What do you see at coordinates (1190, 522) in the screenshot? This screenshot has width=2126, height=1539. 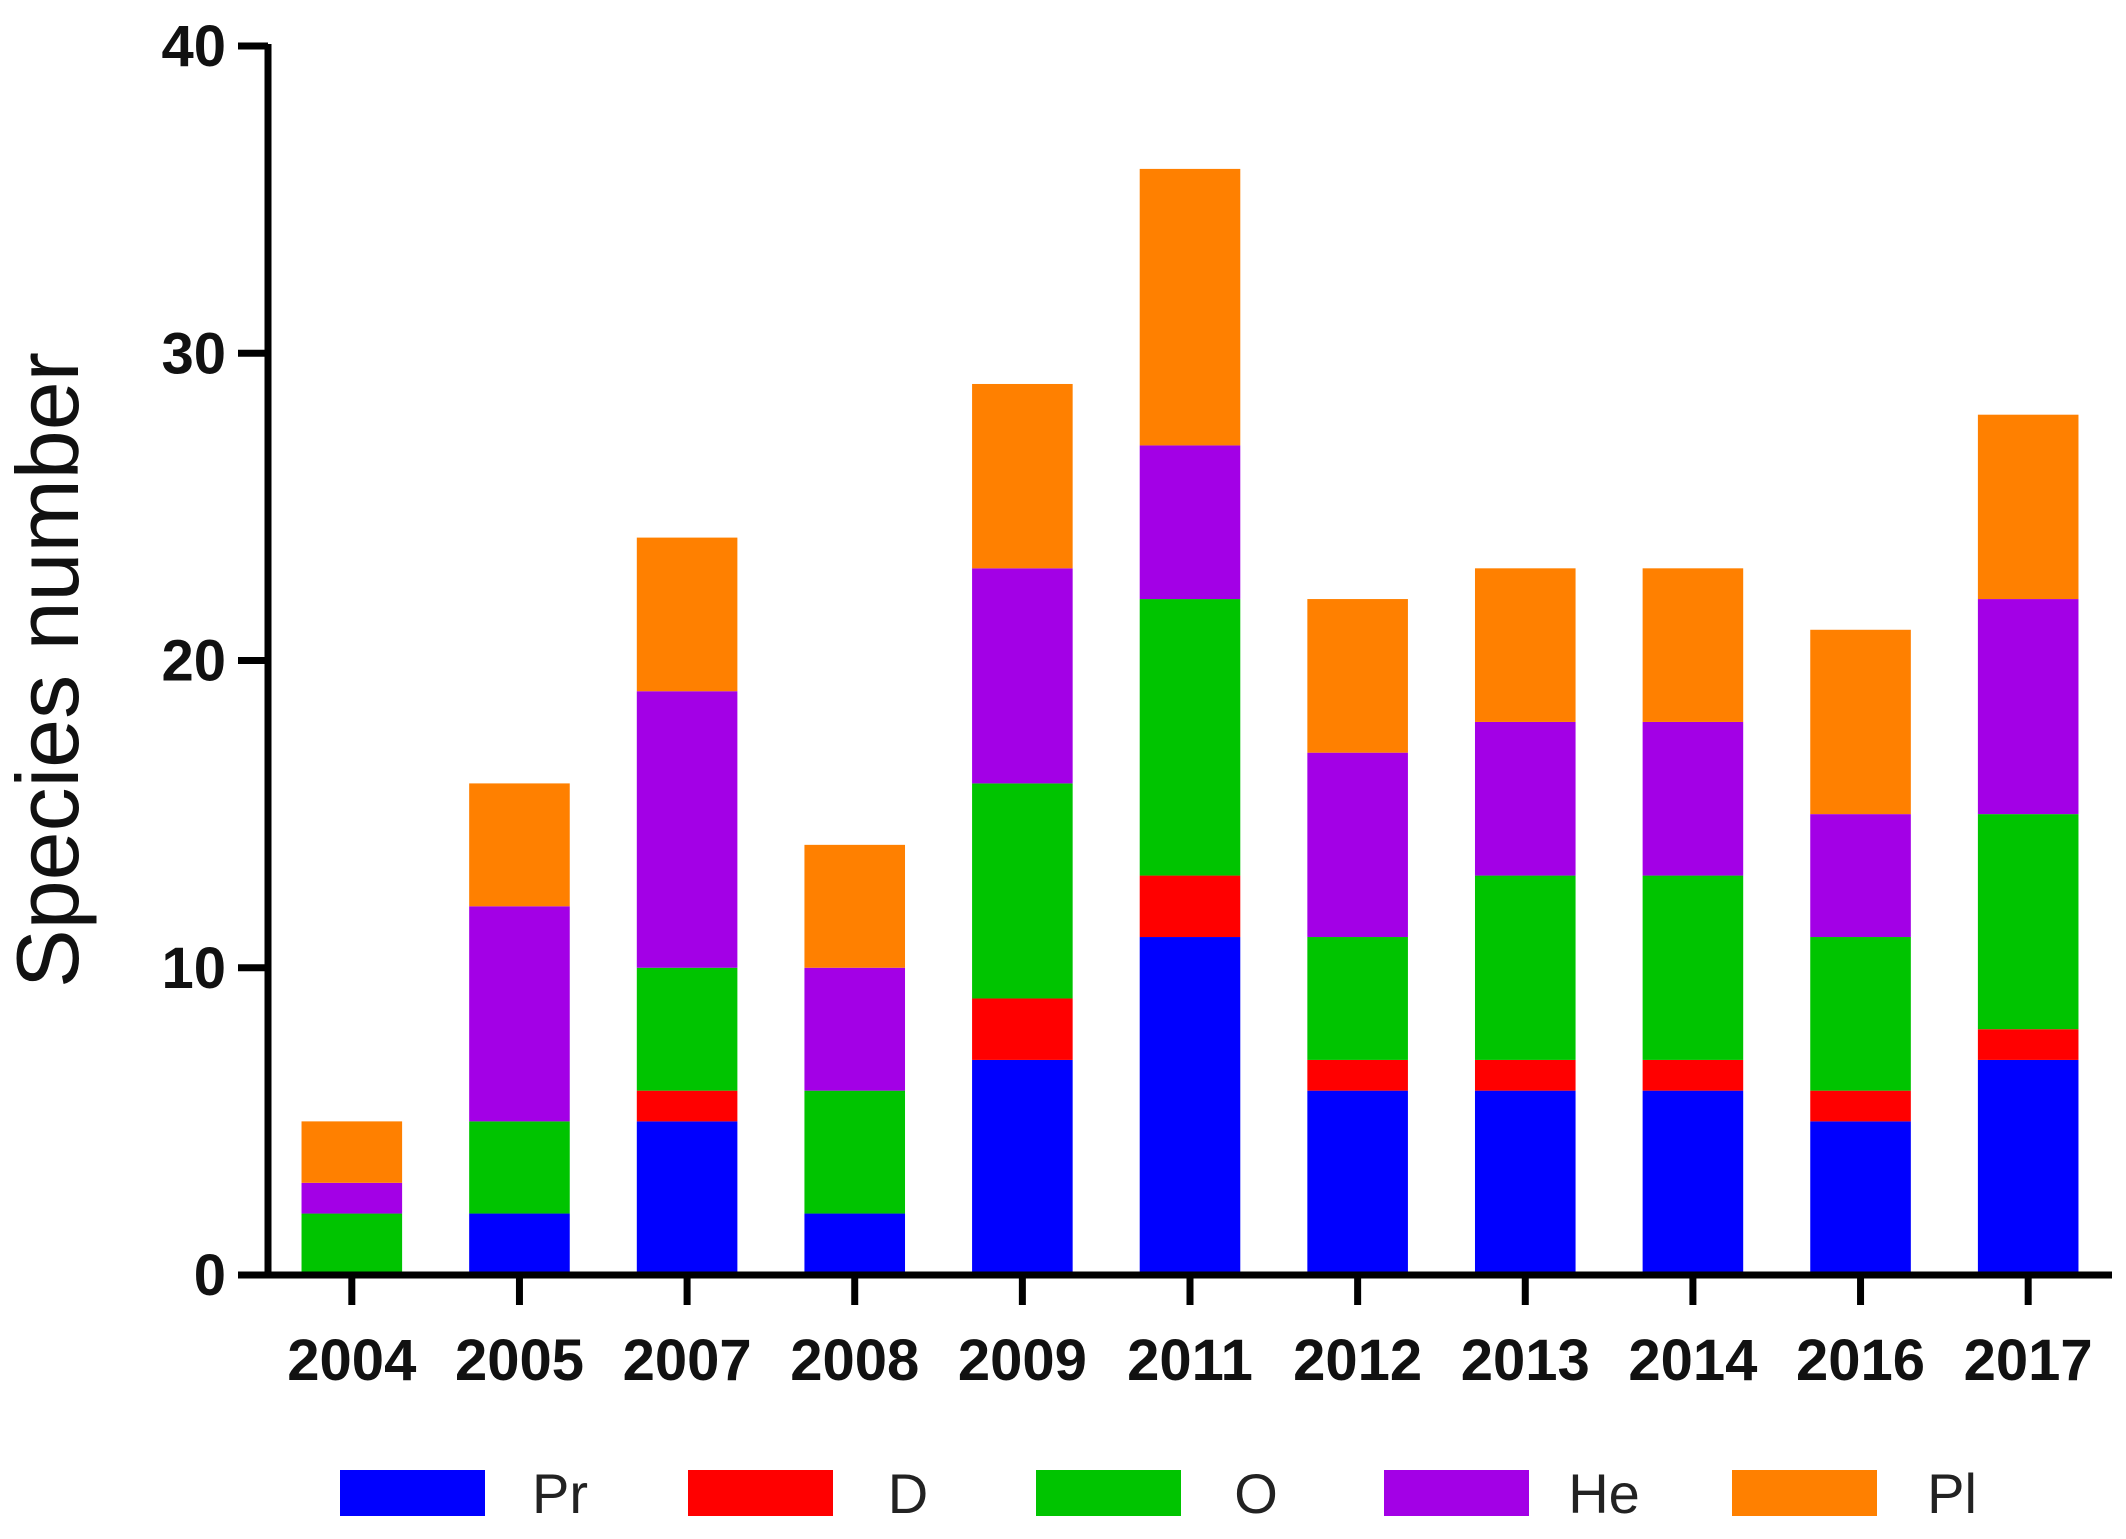 I see `bar-2011-he` at bounding box center [1190, 522].